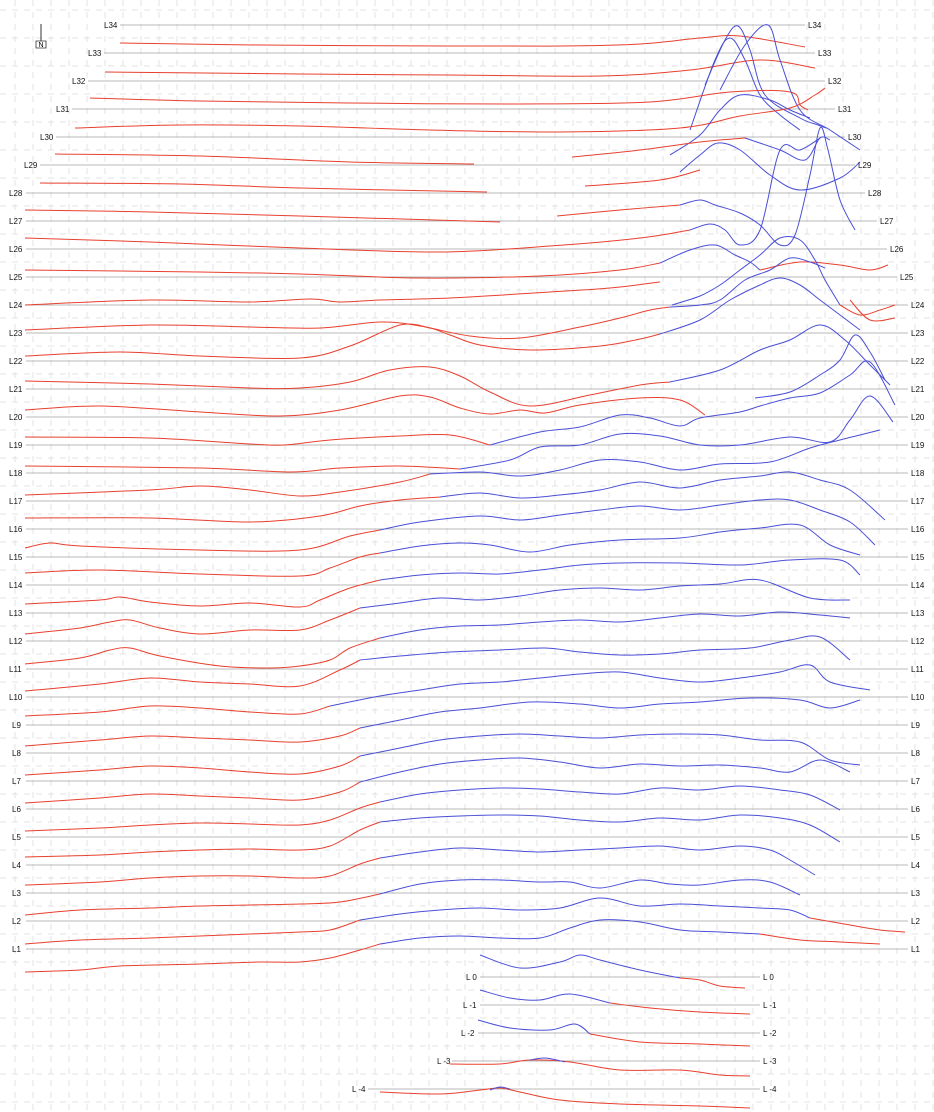 This screenshot has height=1112, width=934. I want to click on profile-L-3-blue, so click(547, 1060).